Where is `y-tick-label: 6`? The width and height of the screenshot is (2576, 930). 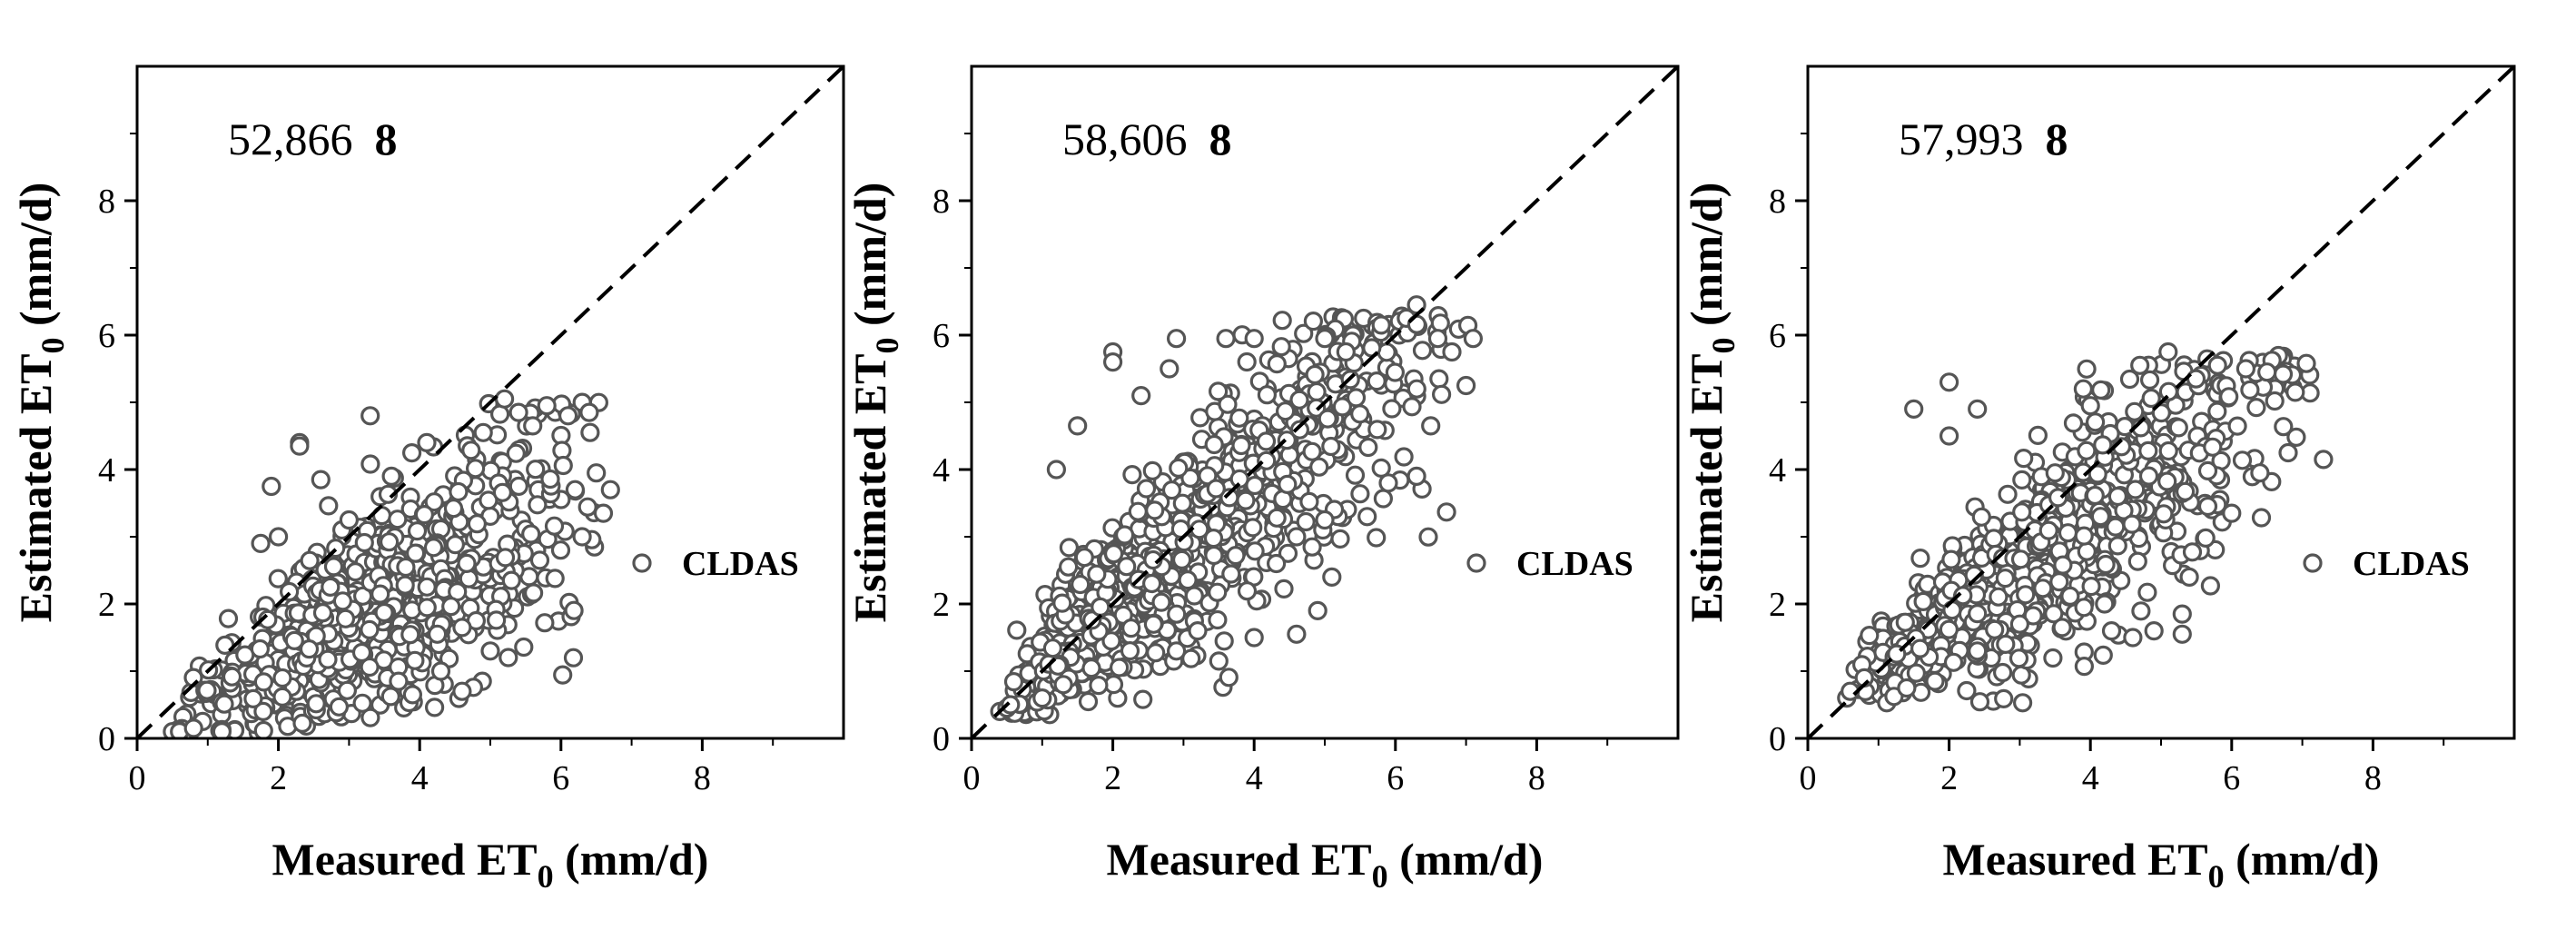 y-tick-label: 6 is located at coordinates (1777, 336).